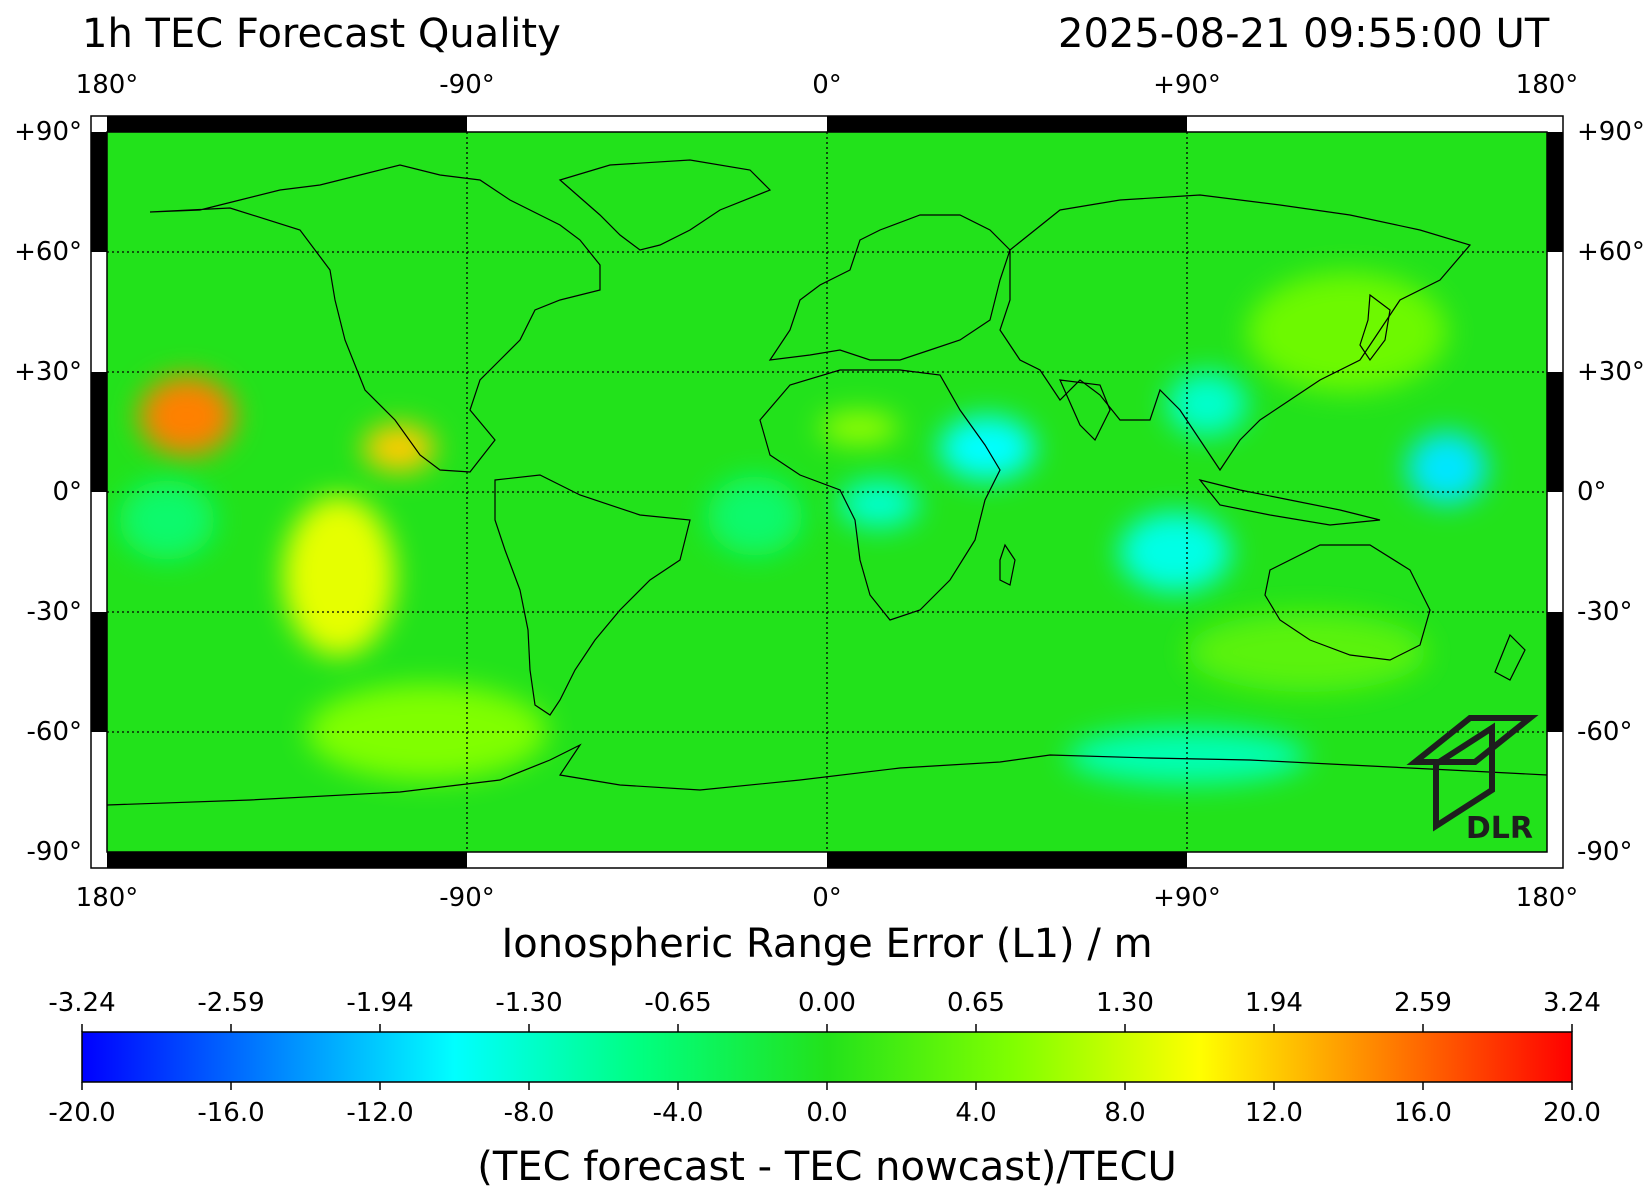 The height and width of the screenshot is (1200, 1650). What do you see at coordinates (1289, 502) in the screenshot?
I see `coastline-indonesia` at bounding box center [1289, 502].